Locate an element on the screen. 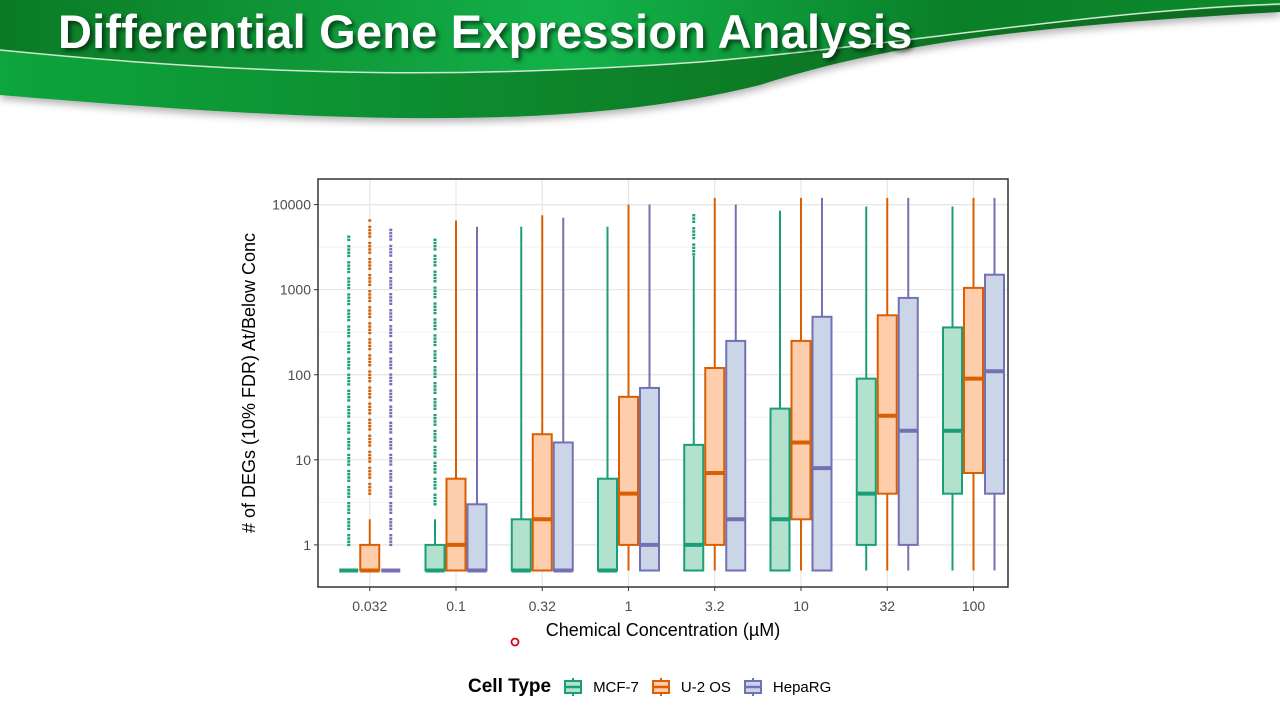 This screenshot has height=720, width=1280. legend: Cell Type MCF-7 U-2 OS HepaRG is located at coordinates (655, 687).